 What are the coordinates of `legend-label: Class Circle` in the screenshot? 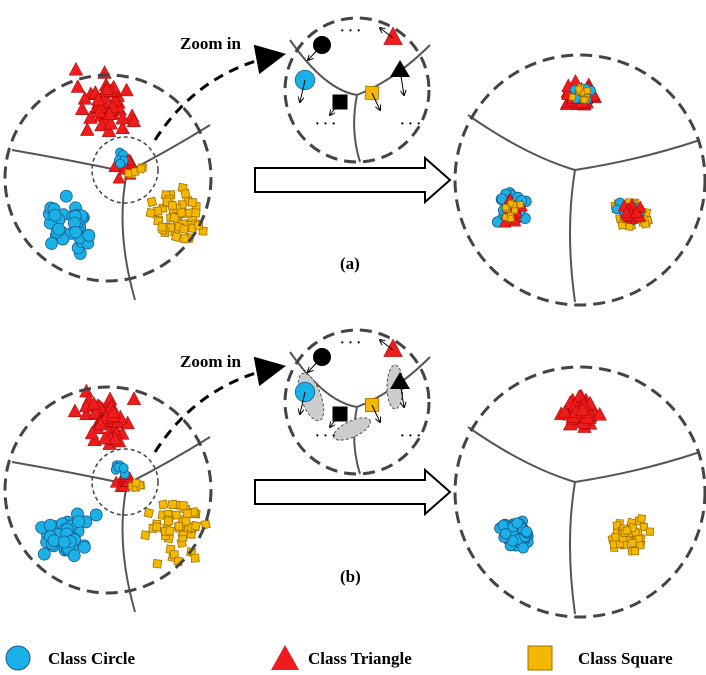 It's located at (91, 658).